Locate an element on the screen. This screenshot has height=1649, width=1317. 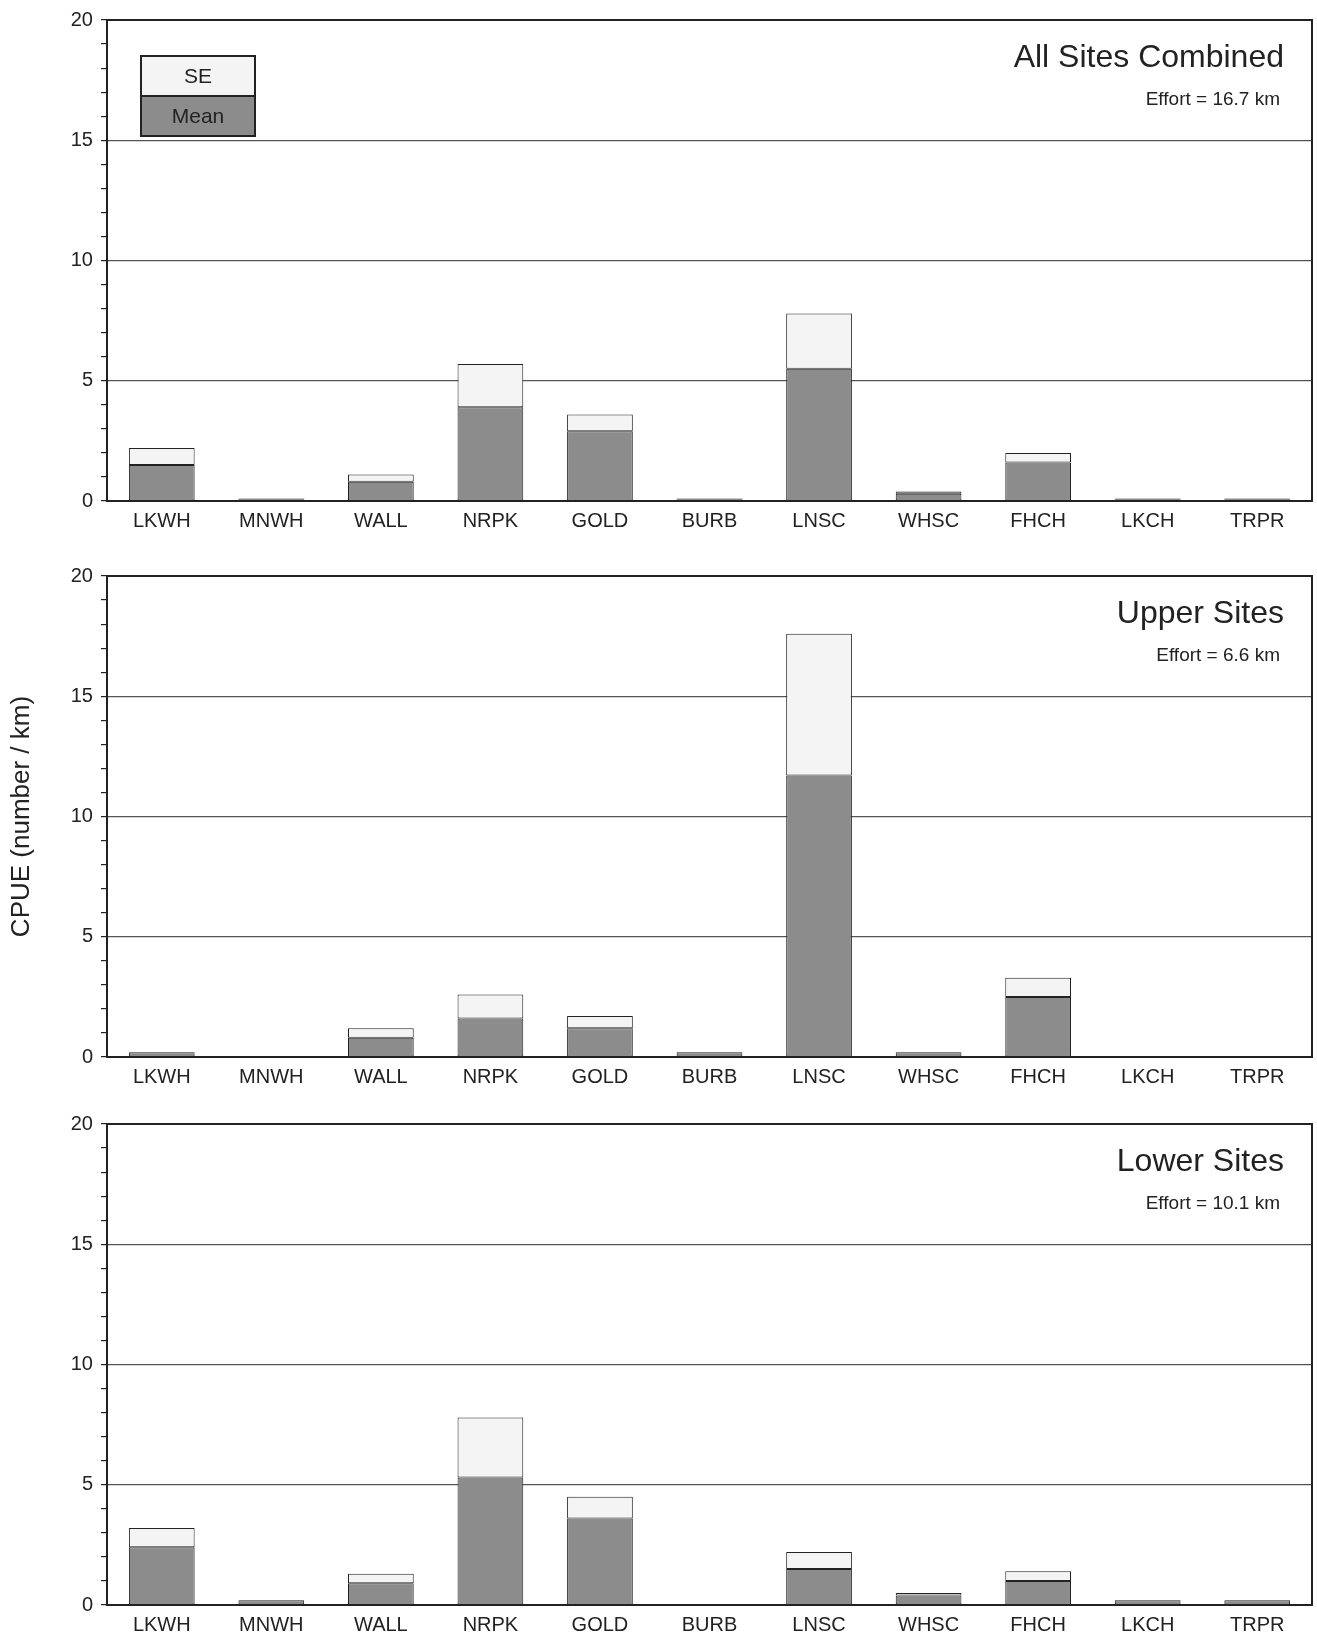
text: Effort = 6.6 km is located at coordinates (1218, 654).